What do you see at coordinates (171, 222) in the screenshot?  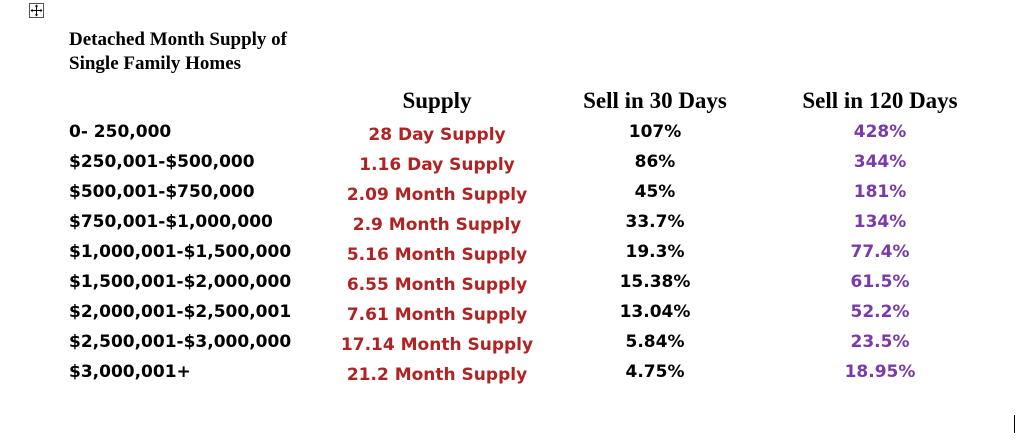 I see `price-range-cell: $750,001-$1,000,000` at bounding box center [171, 222].